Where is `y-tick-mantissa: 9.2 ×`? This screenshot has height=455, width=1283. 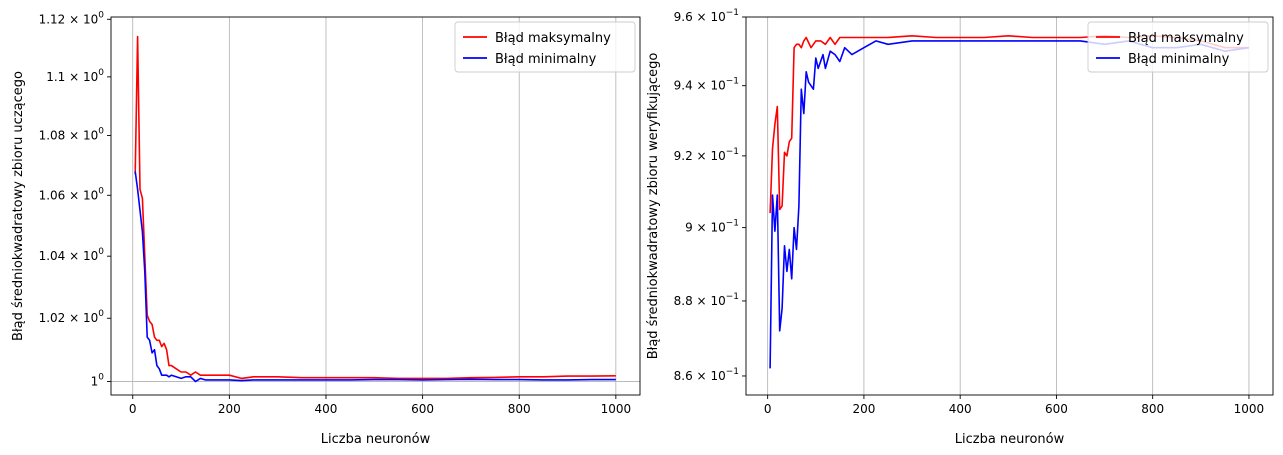 y-tick-mantissa: 9.2 × is located at coordinates (692, 156).